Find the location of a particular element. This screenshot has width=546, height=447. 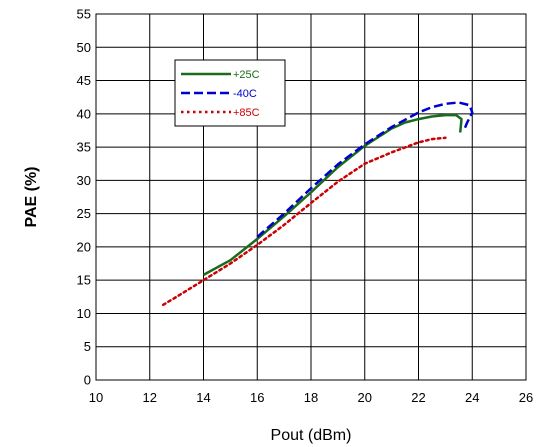

x-tick-label-18: 18 is located at coordinates (311, 397).